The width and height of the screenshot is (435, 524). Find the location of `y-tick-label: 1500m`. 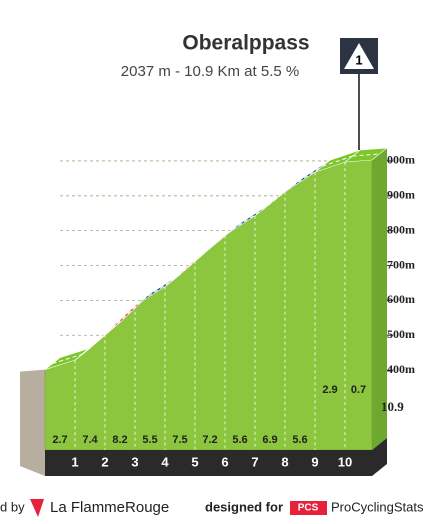

y-tick-label: 1500m is located at coordinates (398, 334).